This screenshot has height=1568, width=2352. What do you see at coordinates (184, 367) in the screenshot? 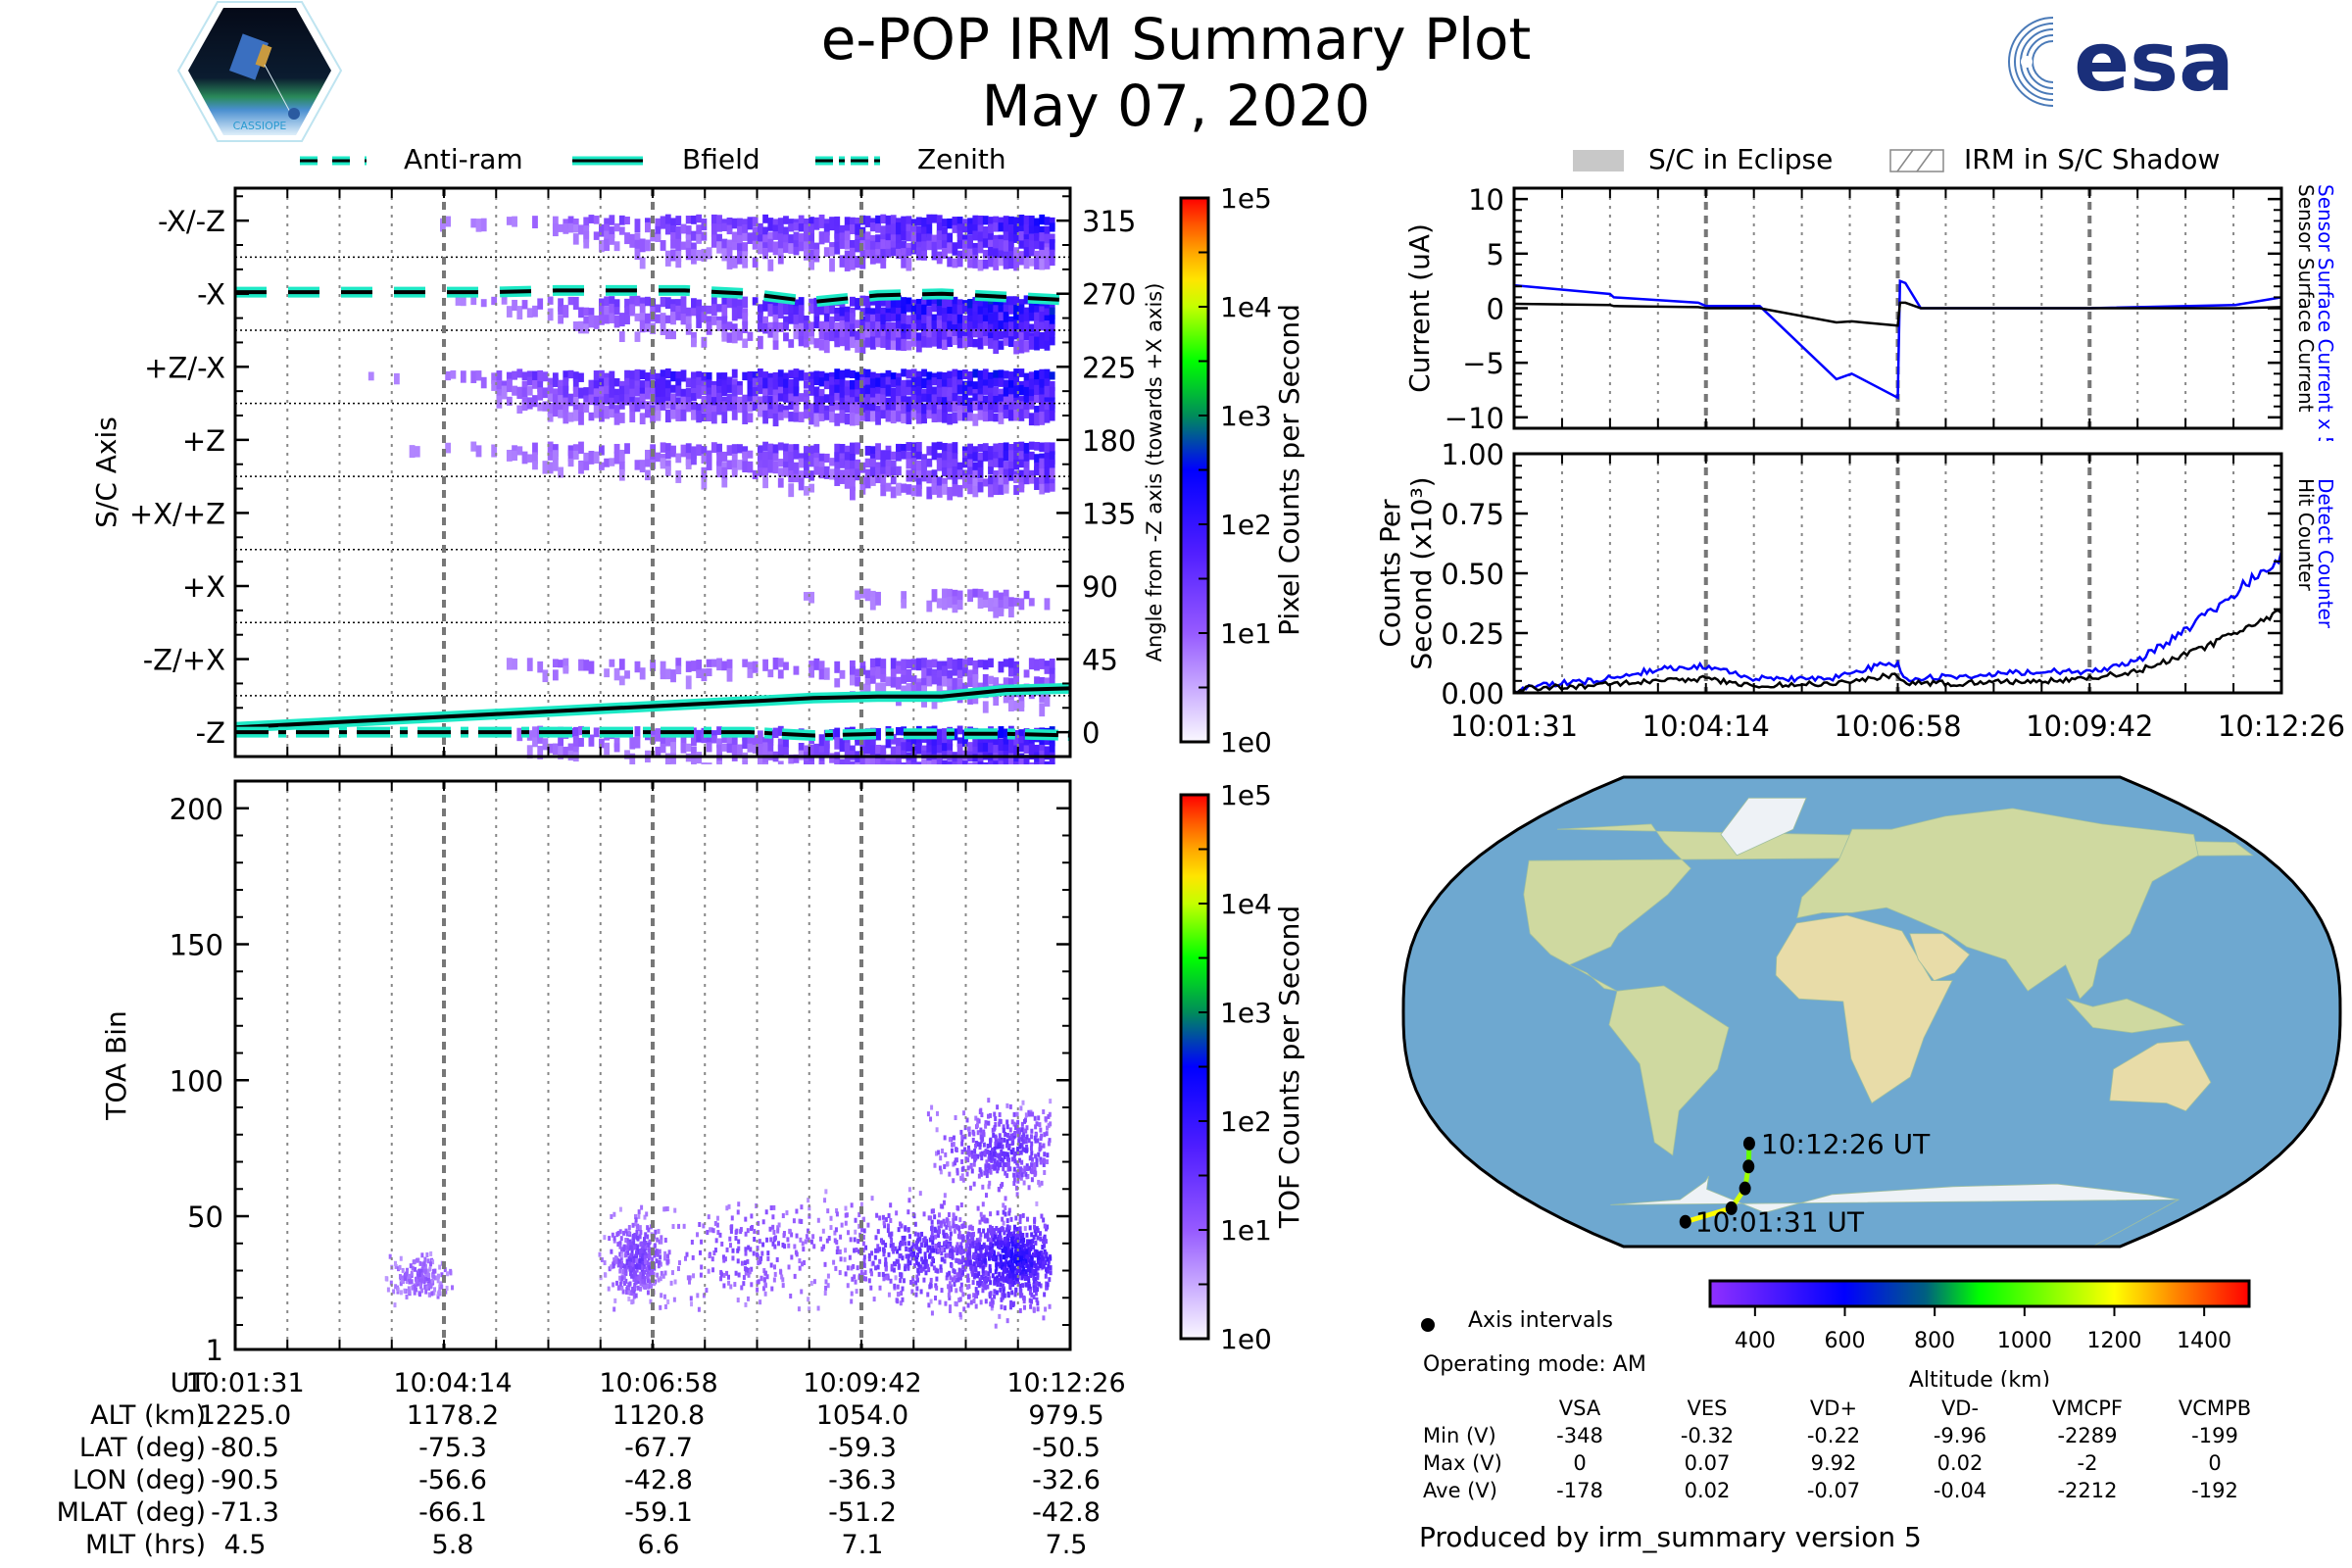
I see `sc-axis-label: +Z/-X` at bounding box center [184, 367].